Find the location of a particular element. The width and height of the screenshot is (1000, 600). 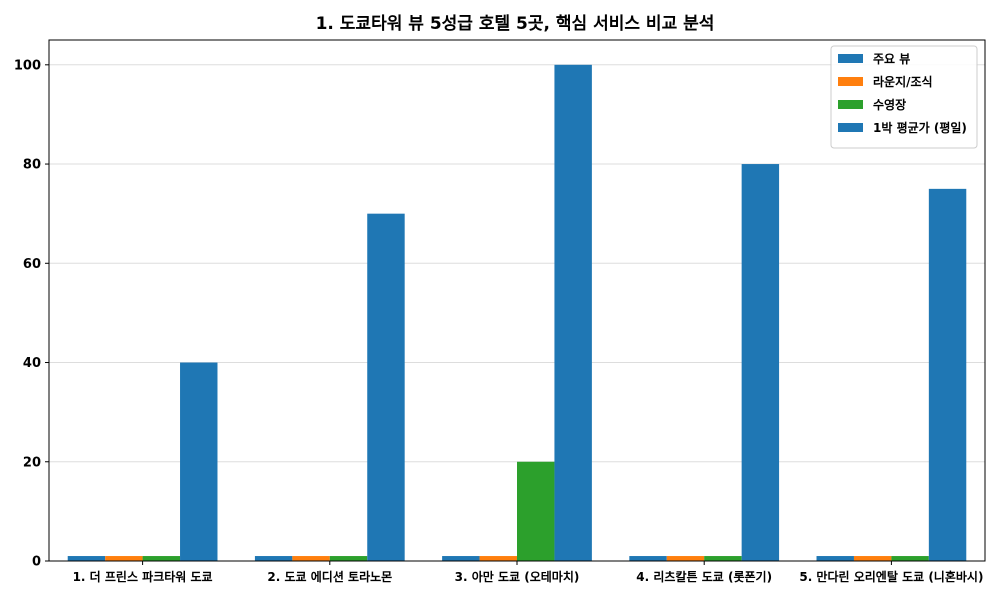

x-tick-label: 5. 만다린 오리엔탈 도쿄 (니혼바시) is located at coordinates (891, 576).